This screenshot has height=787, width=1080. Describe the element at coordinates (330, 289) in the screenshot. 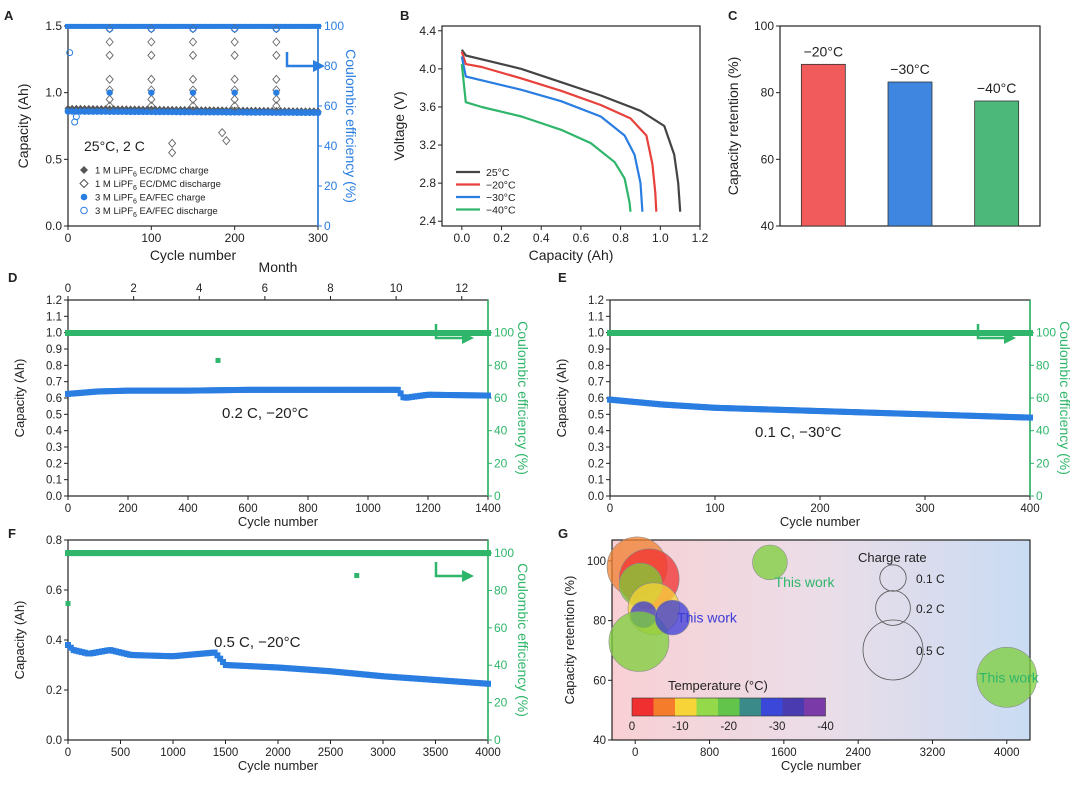

I see `panel-d-x2tick-label: 8` at that location.